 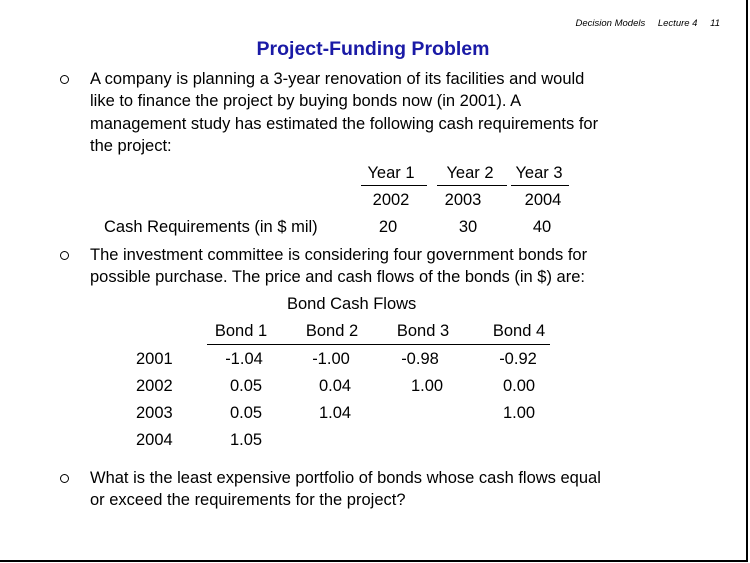 I want to click on row-year: 2003, so click(x=154, y=413).